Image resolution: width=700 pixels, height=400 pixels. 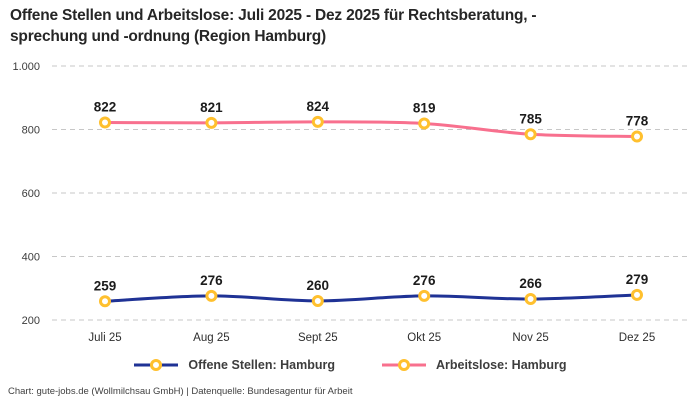 What do you see at coordinates (26, 67) in the screenshot?
I see `y-axis-tick-label: 1.000` at bounding box center [26, 67].